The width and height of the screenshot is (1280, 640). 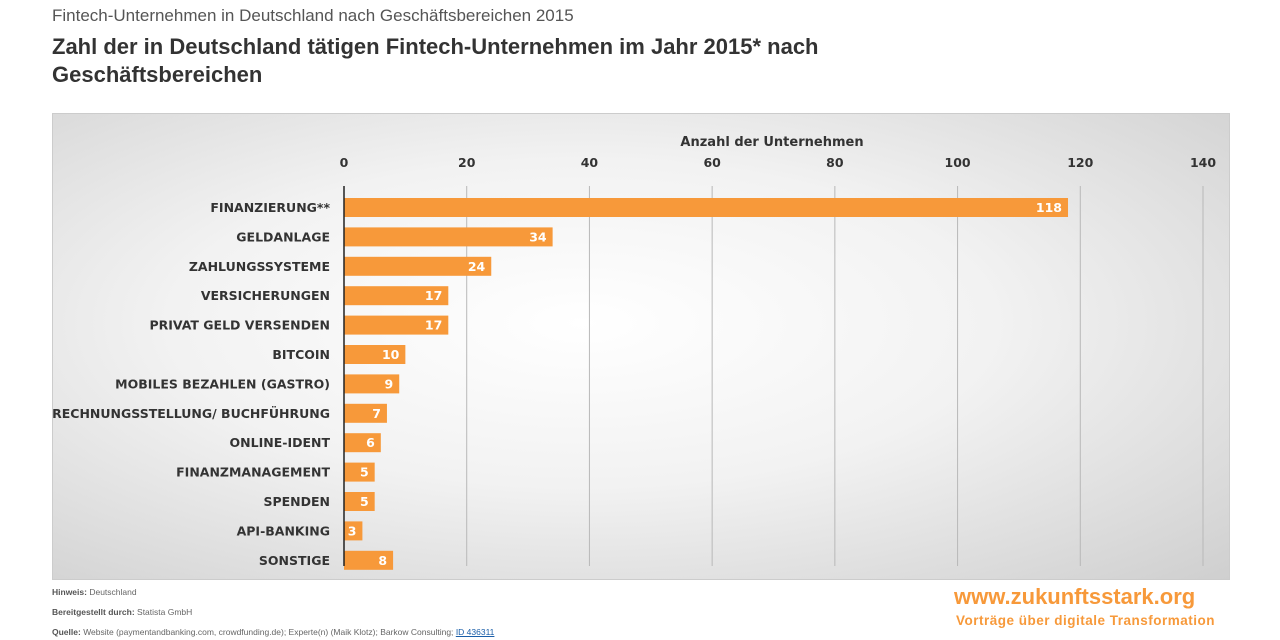 I want to click on bar-value-label: 10, so click(x=391, y=354).